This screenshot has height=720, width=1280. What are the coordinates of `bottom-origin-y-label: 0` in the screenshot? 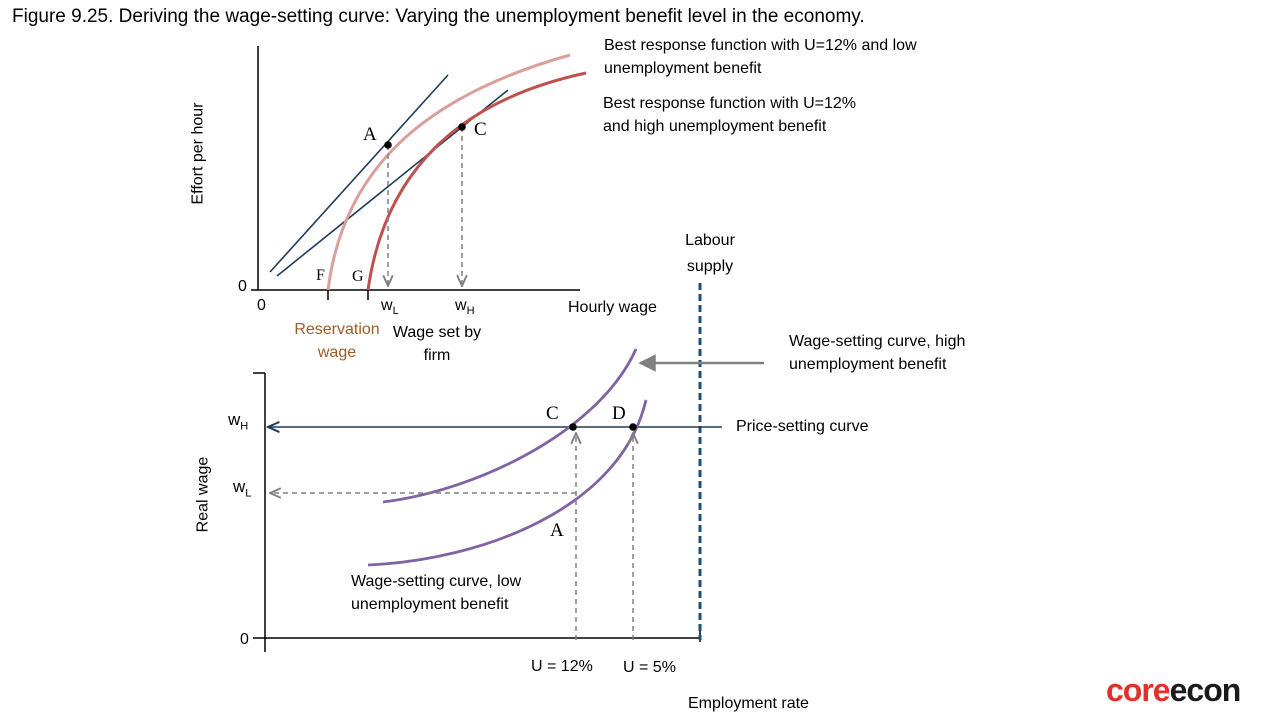 It's located at (244, 639).